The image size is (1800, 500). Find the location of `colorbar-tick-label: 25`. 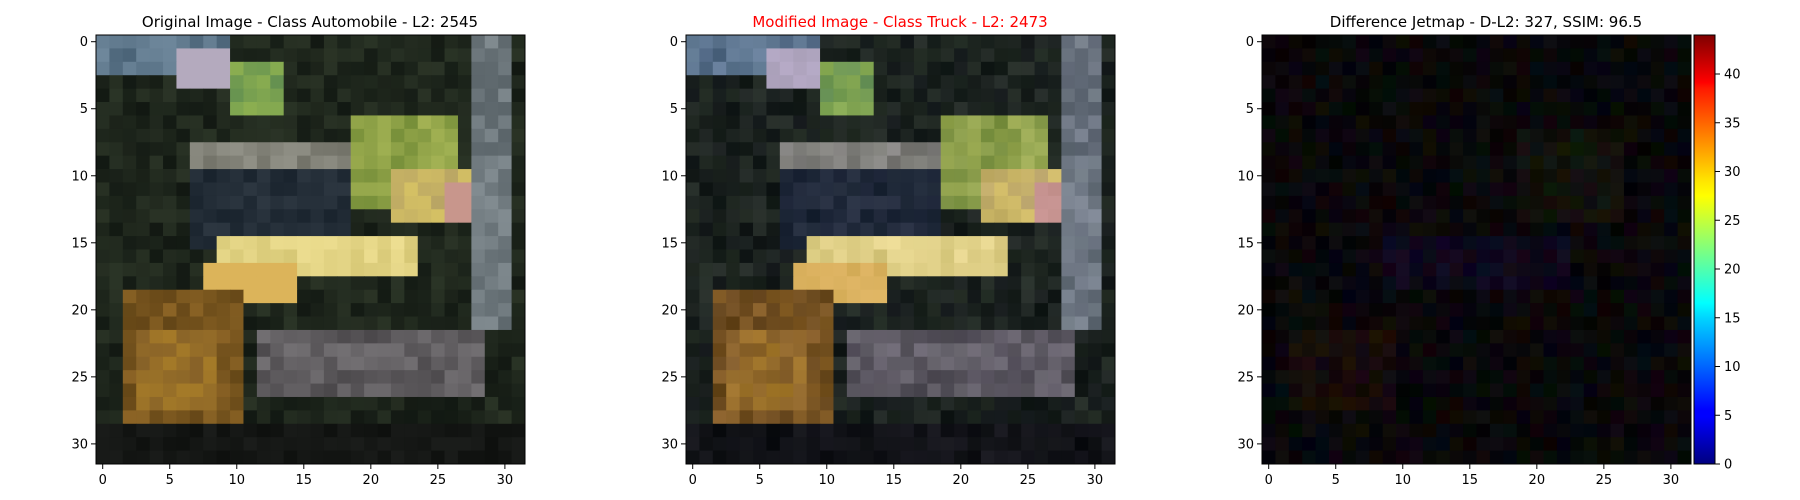

colorbar-tick-label: 25 is located at coordinates (1732, 221).